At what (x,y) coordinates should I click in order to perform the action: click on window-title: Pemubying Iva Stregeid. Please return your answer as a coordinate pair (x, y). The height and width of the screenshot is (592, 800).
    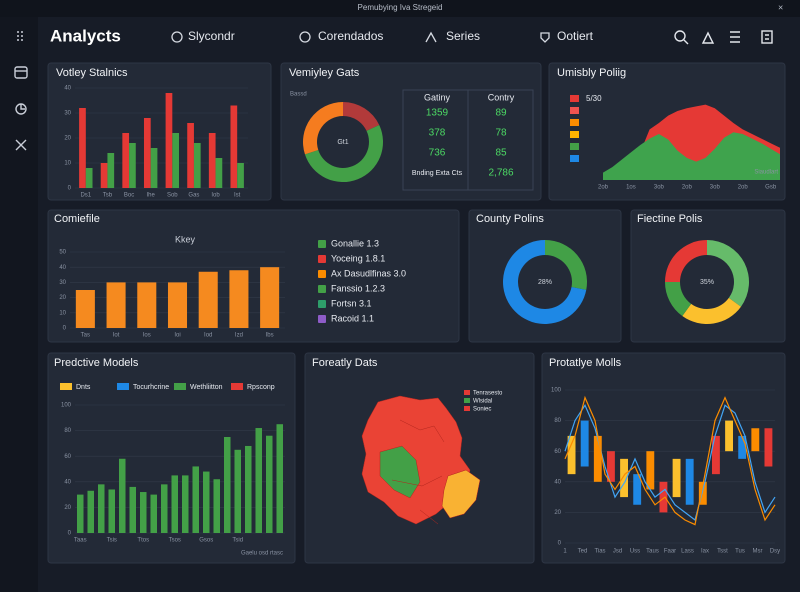
    Looking at the image, I should click on (400, 7).